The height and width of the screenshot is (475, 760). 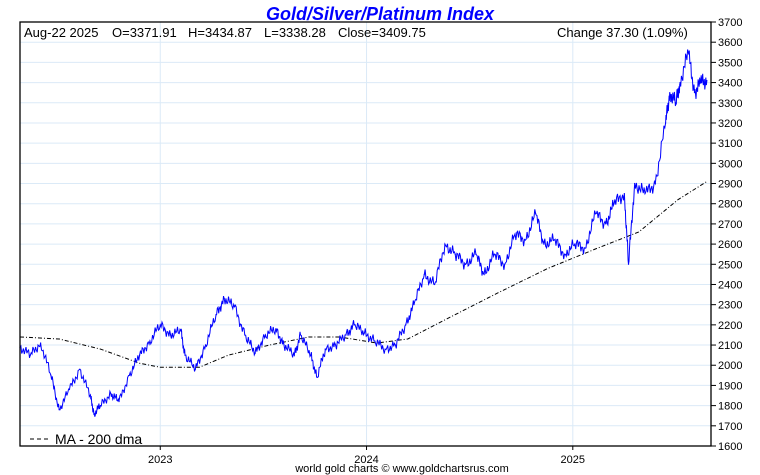 What do you see at coordinates (730, 245) in the screenshot?
I see `y-tick-label: 2600` at bounding box center [730, 245].